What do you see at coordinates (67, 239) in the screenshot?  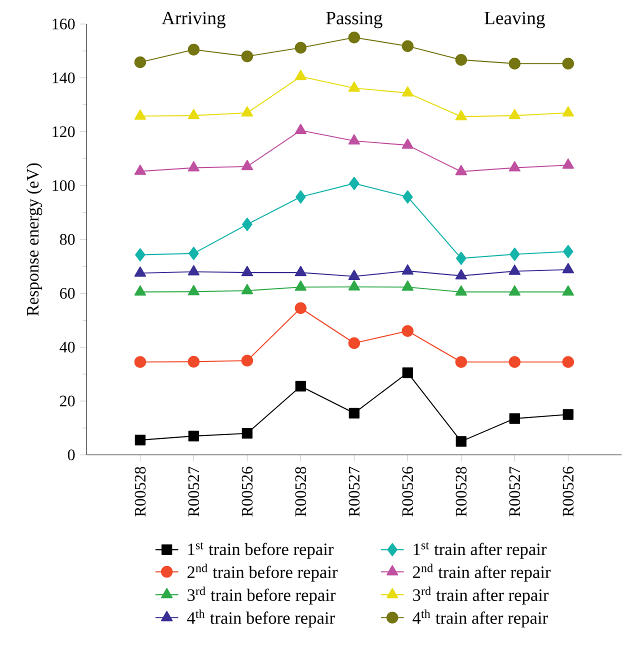 I see `y-tick-label: 80` at bounding box center [67, 239].